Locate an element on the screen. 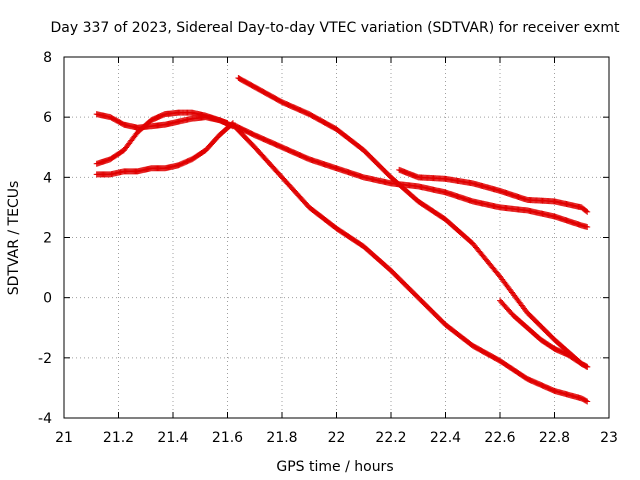 Image resolution: width=640 pixels, height=480 pixels. x-tick-label: 23 is located at coordinates (609, 438).